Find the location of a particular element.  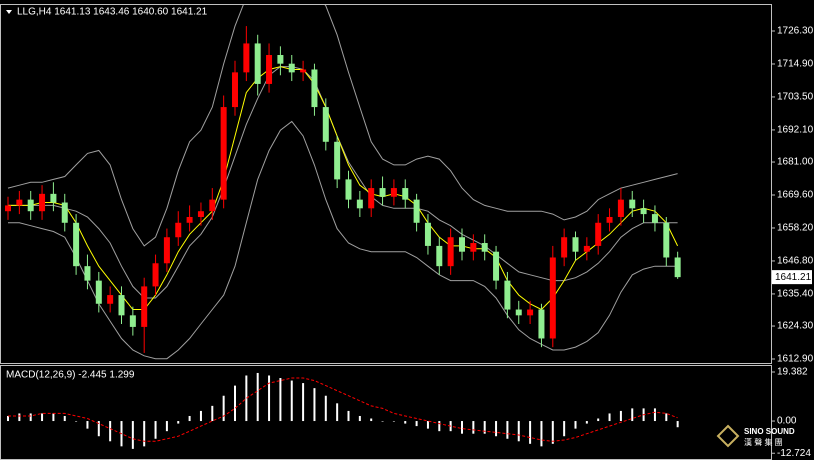

y-tick-label: 1703.50 is located at coordinates (795, 97).